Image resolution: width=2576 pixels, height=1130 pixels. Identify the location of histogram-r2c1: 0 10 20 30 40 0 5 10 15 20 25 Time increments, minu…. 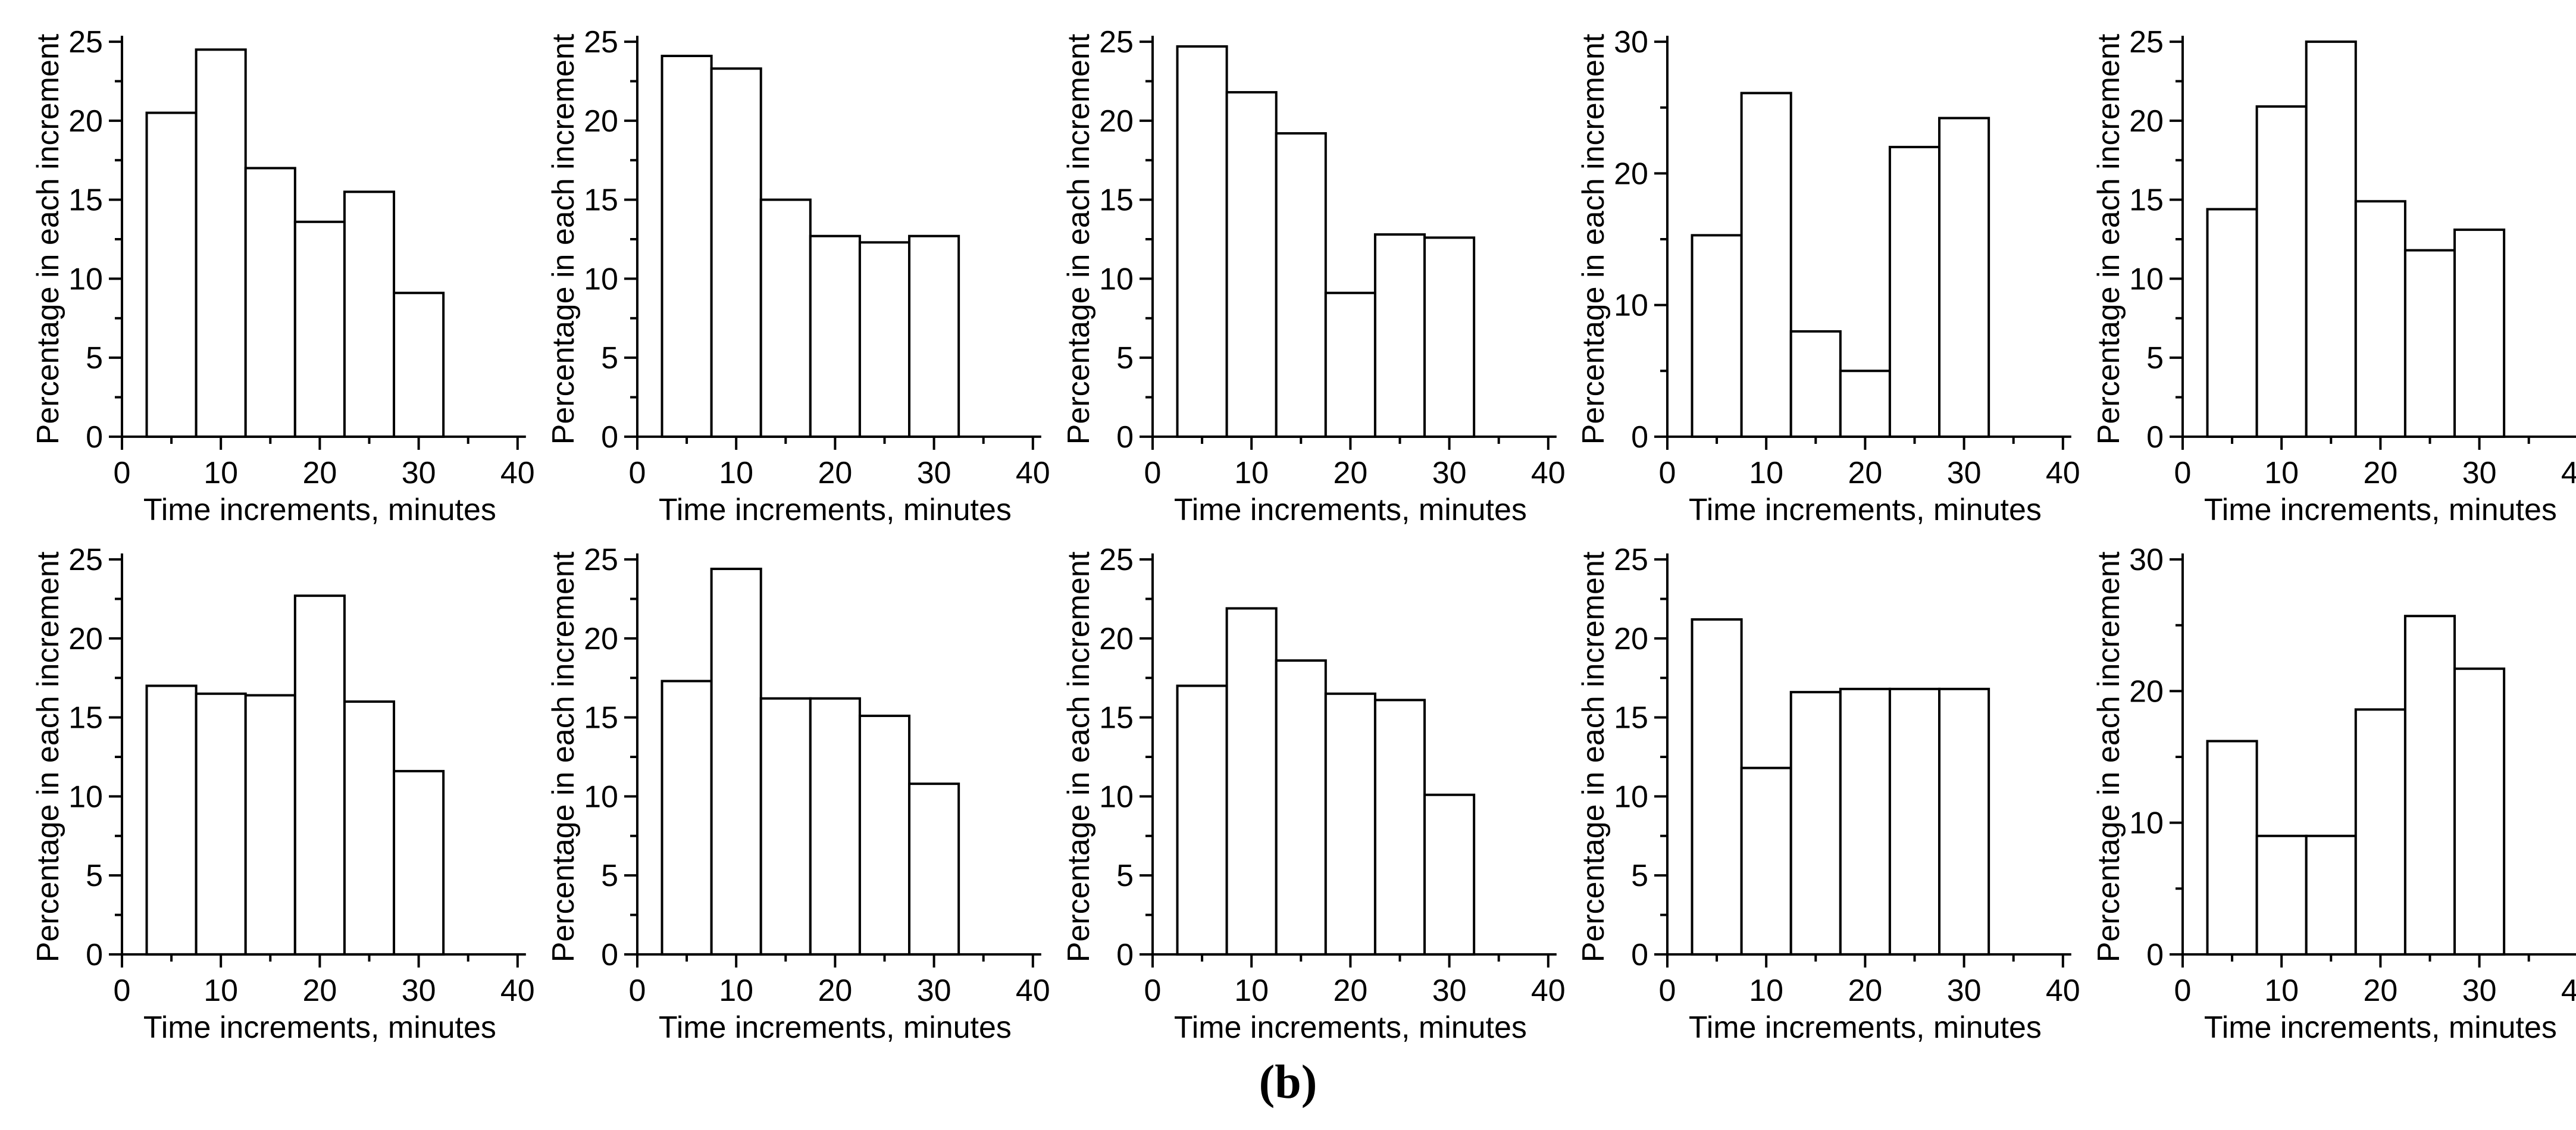
(281, 786).